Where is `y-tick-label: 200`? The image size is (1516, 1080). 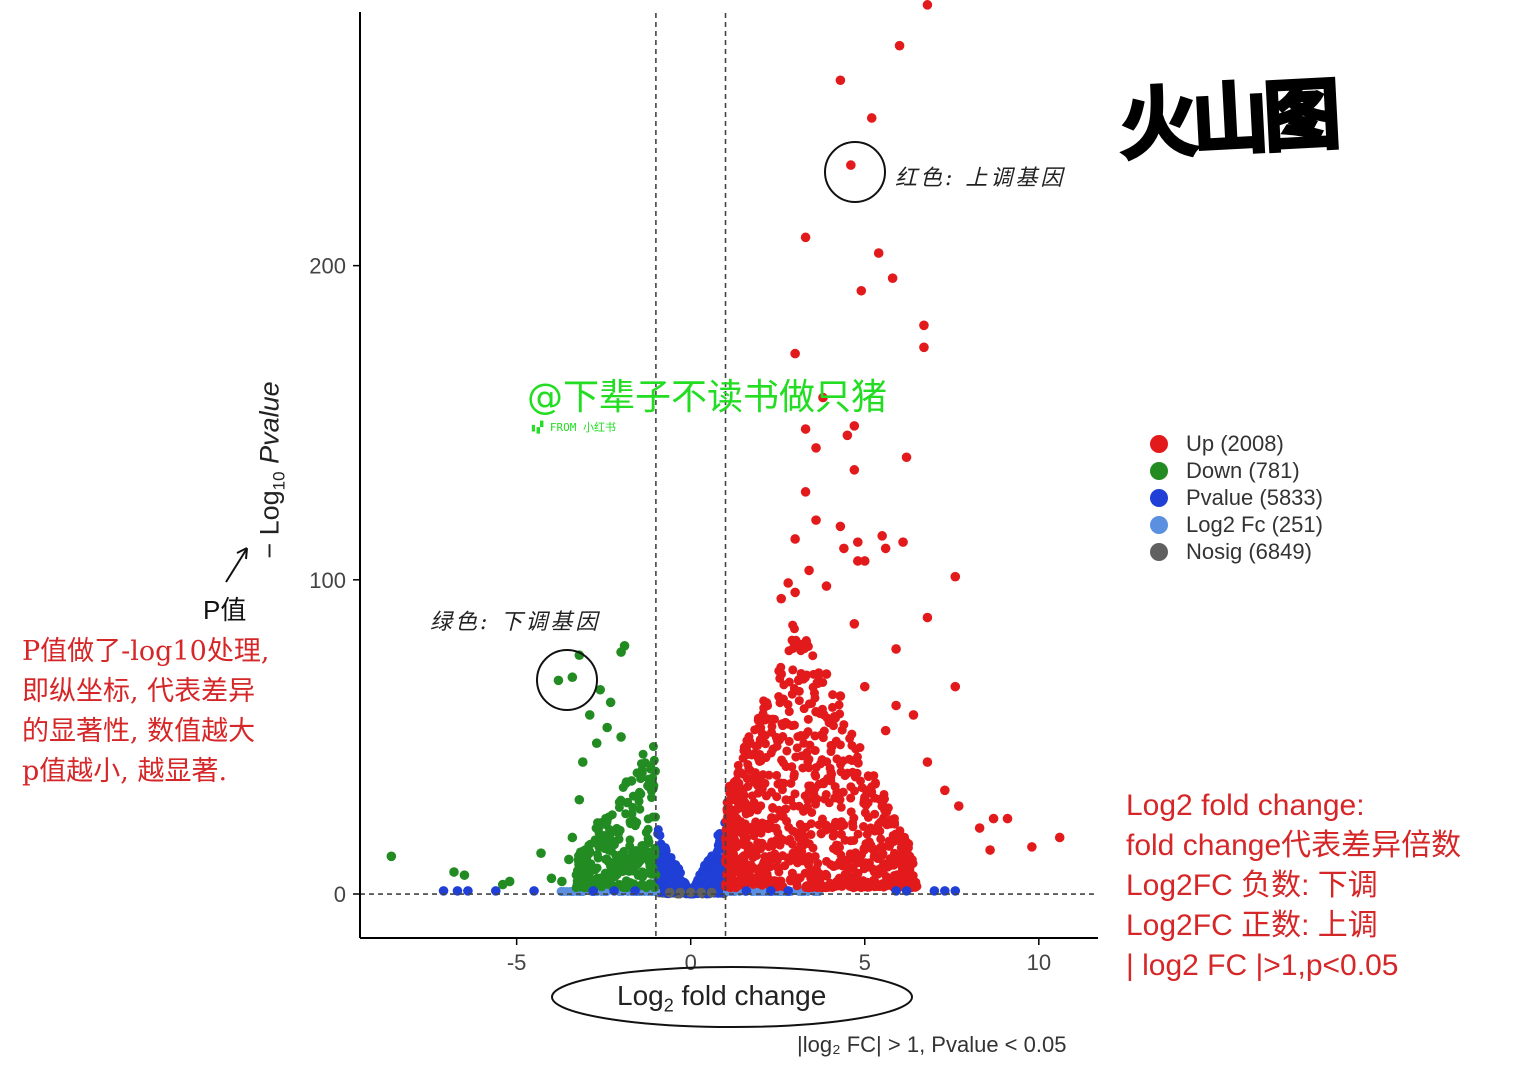
y-tick-label: 200 is located at coordinates (327, 266).